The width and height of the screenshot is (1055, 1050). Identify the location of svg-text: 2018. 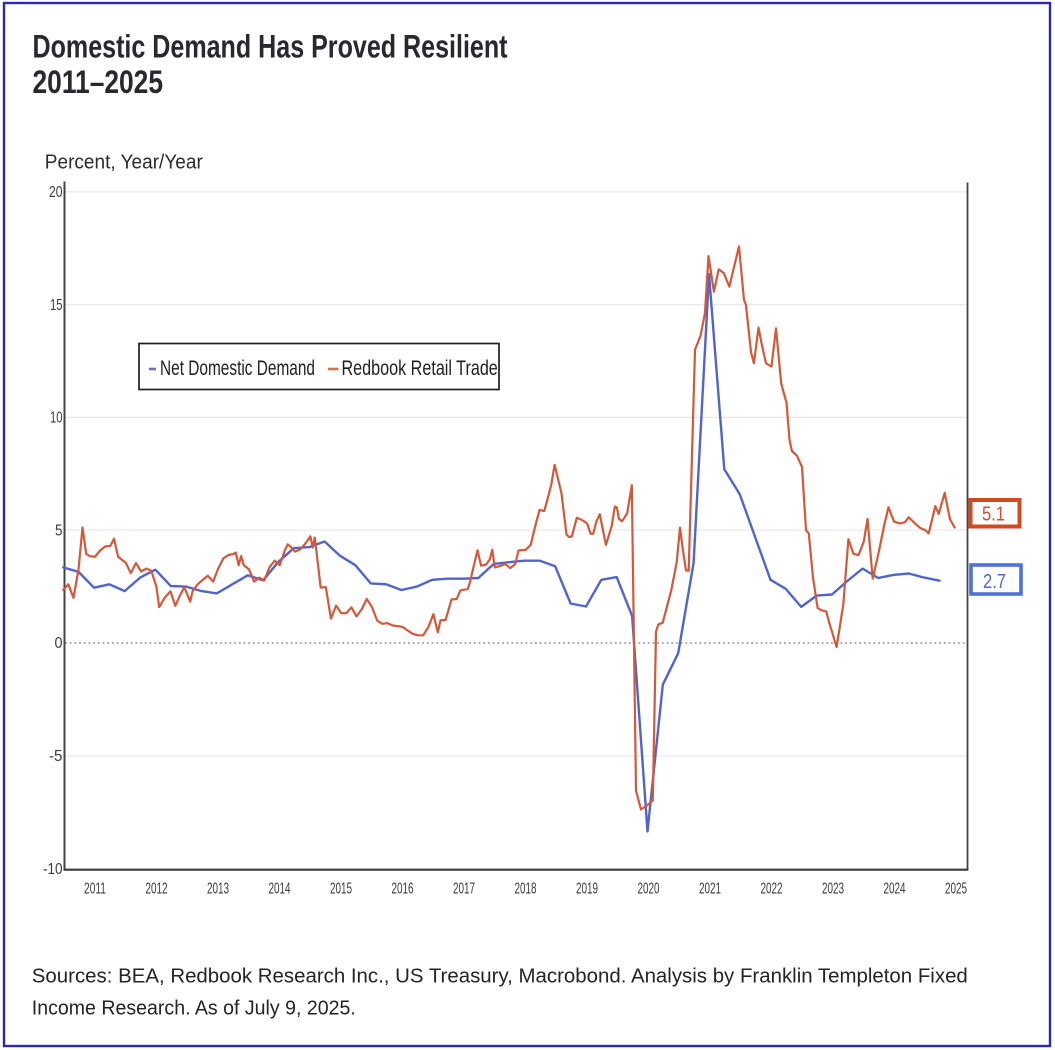
(526, 888).